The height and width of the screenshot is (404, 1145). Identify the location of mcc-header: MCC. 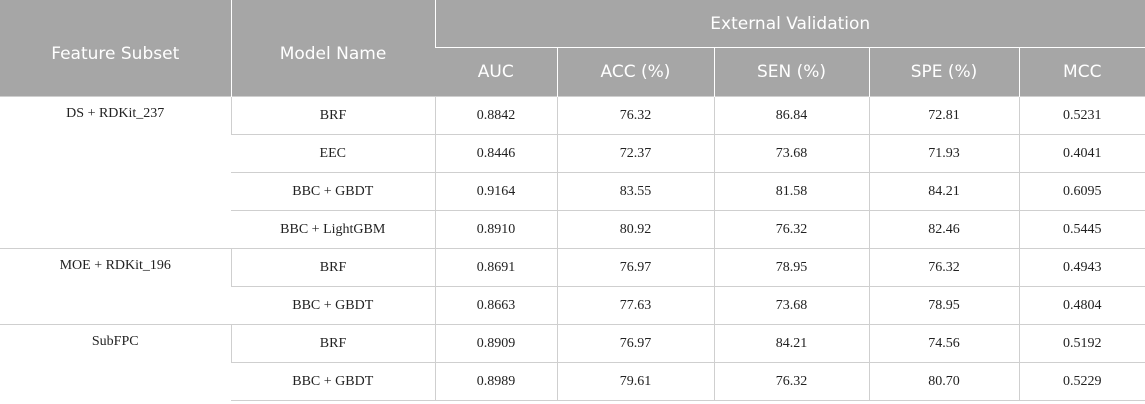
(1081, 72).